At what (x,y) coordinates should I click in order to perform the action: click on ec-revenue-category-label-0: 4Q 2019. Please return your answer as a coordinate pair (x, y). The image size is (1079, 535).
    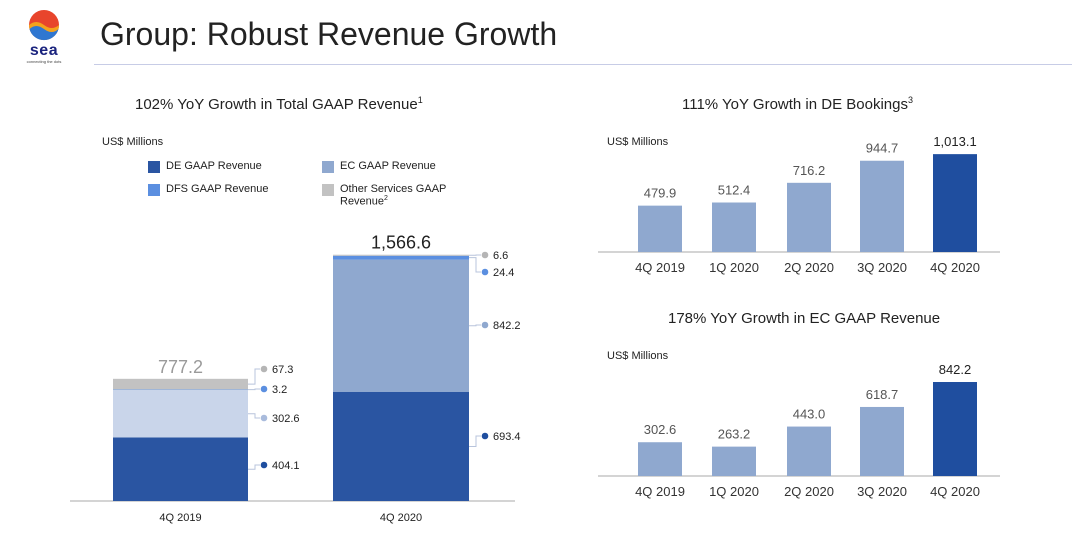
    Looking at the image, I should click on (660, 491).